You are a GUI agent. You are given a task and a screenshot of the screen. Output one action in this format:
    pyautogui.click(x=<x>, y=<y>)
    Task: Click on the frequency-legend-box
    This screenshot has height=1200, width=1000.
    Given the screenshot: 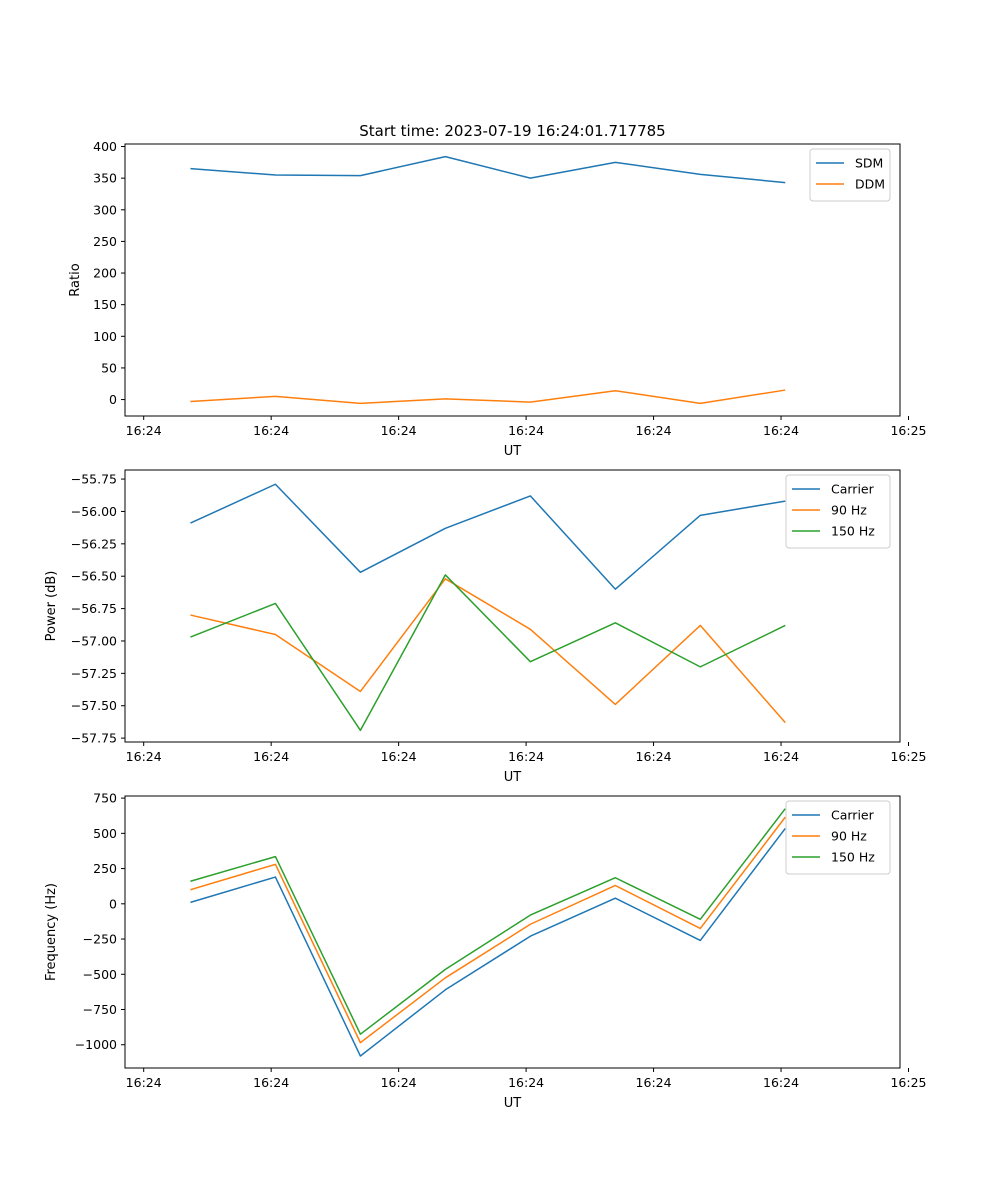 What is the action you would take?
    pyautogui.click(x=838, y=837)
    